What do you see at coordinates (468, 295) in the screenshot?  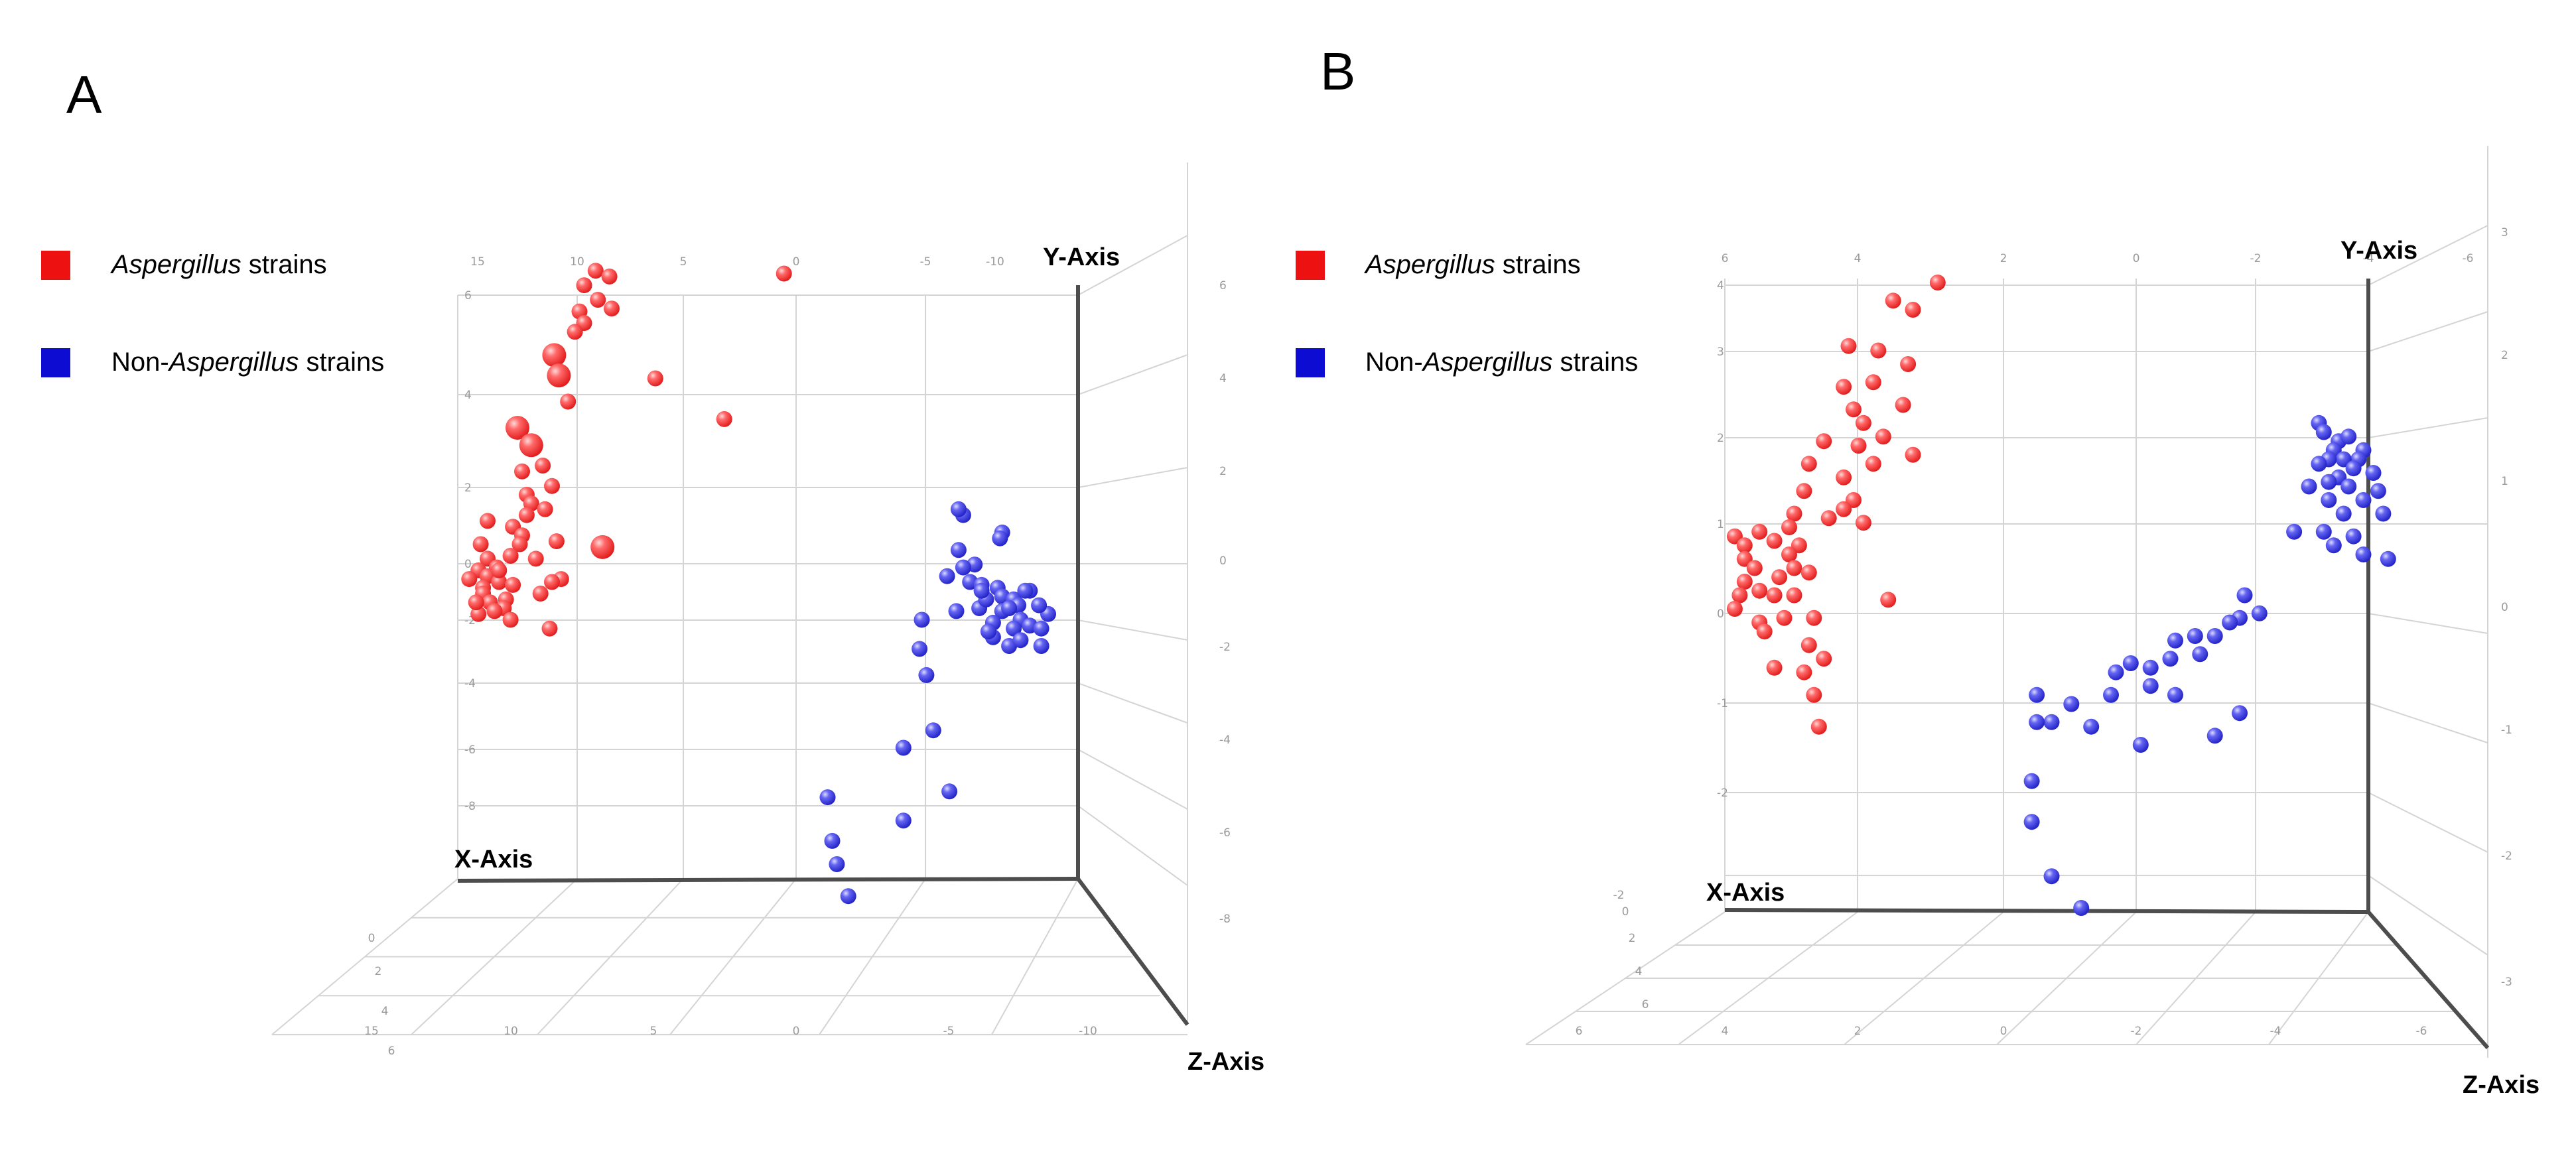 I see `panel-a-y-left-tick-label: 6` at bounding box center [468, 295].